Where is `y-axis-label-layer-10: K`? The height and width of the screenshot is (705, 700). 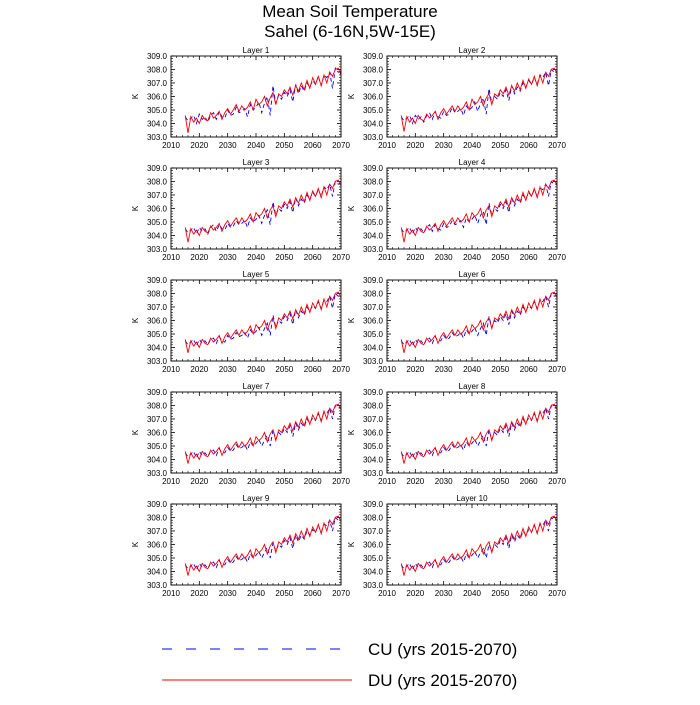 y-axis-label-layer-10: K is located at coordinates (351, 544).